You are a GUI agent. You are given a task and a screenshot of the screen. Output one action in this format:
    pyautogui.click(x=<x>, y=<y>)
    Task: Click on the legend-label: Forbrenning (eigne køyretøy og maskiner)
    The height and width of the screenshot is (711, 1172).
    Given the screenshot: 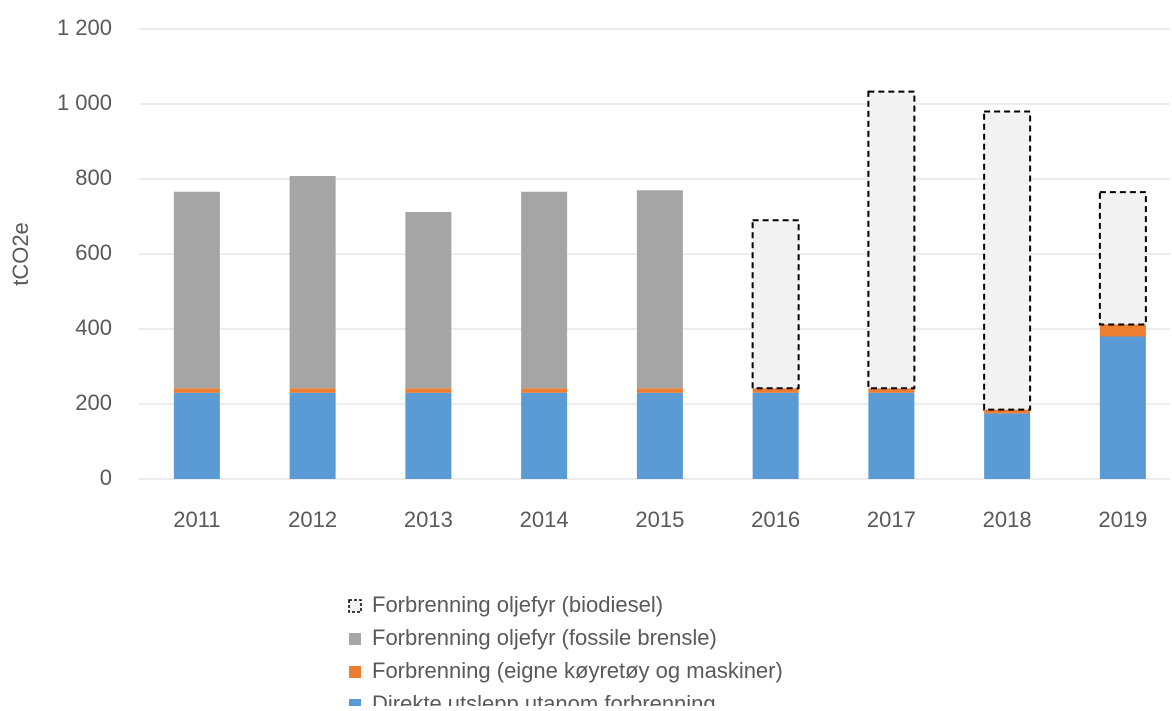 What is the action you would take?
    pyautogui.click(x=577, y=670)
    